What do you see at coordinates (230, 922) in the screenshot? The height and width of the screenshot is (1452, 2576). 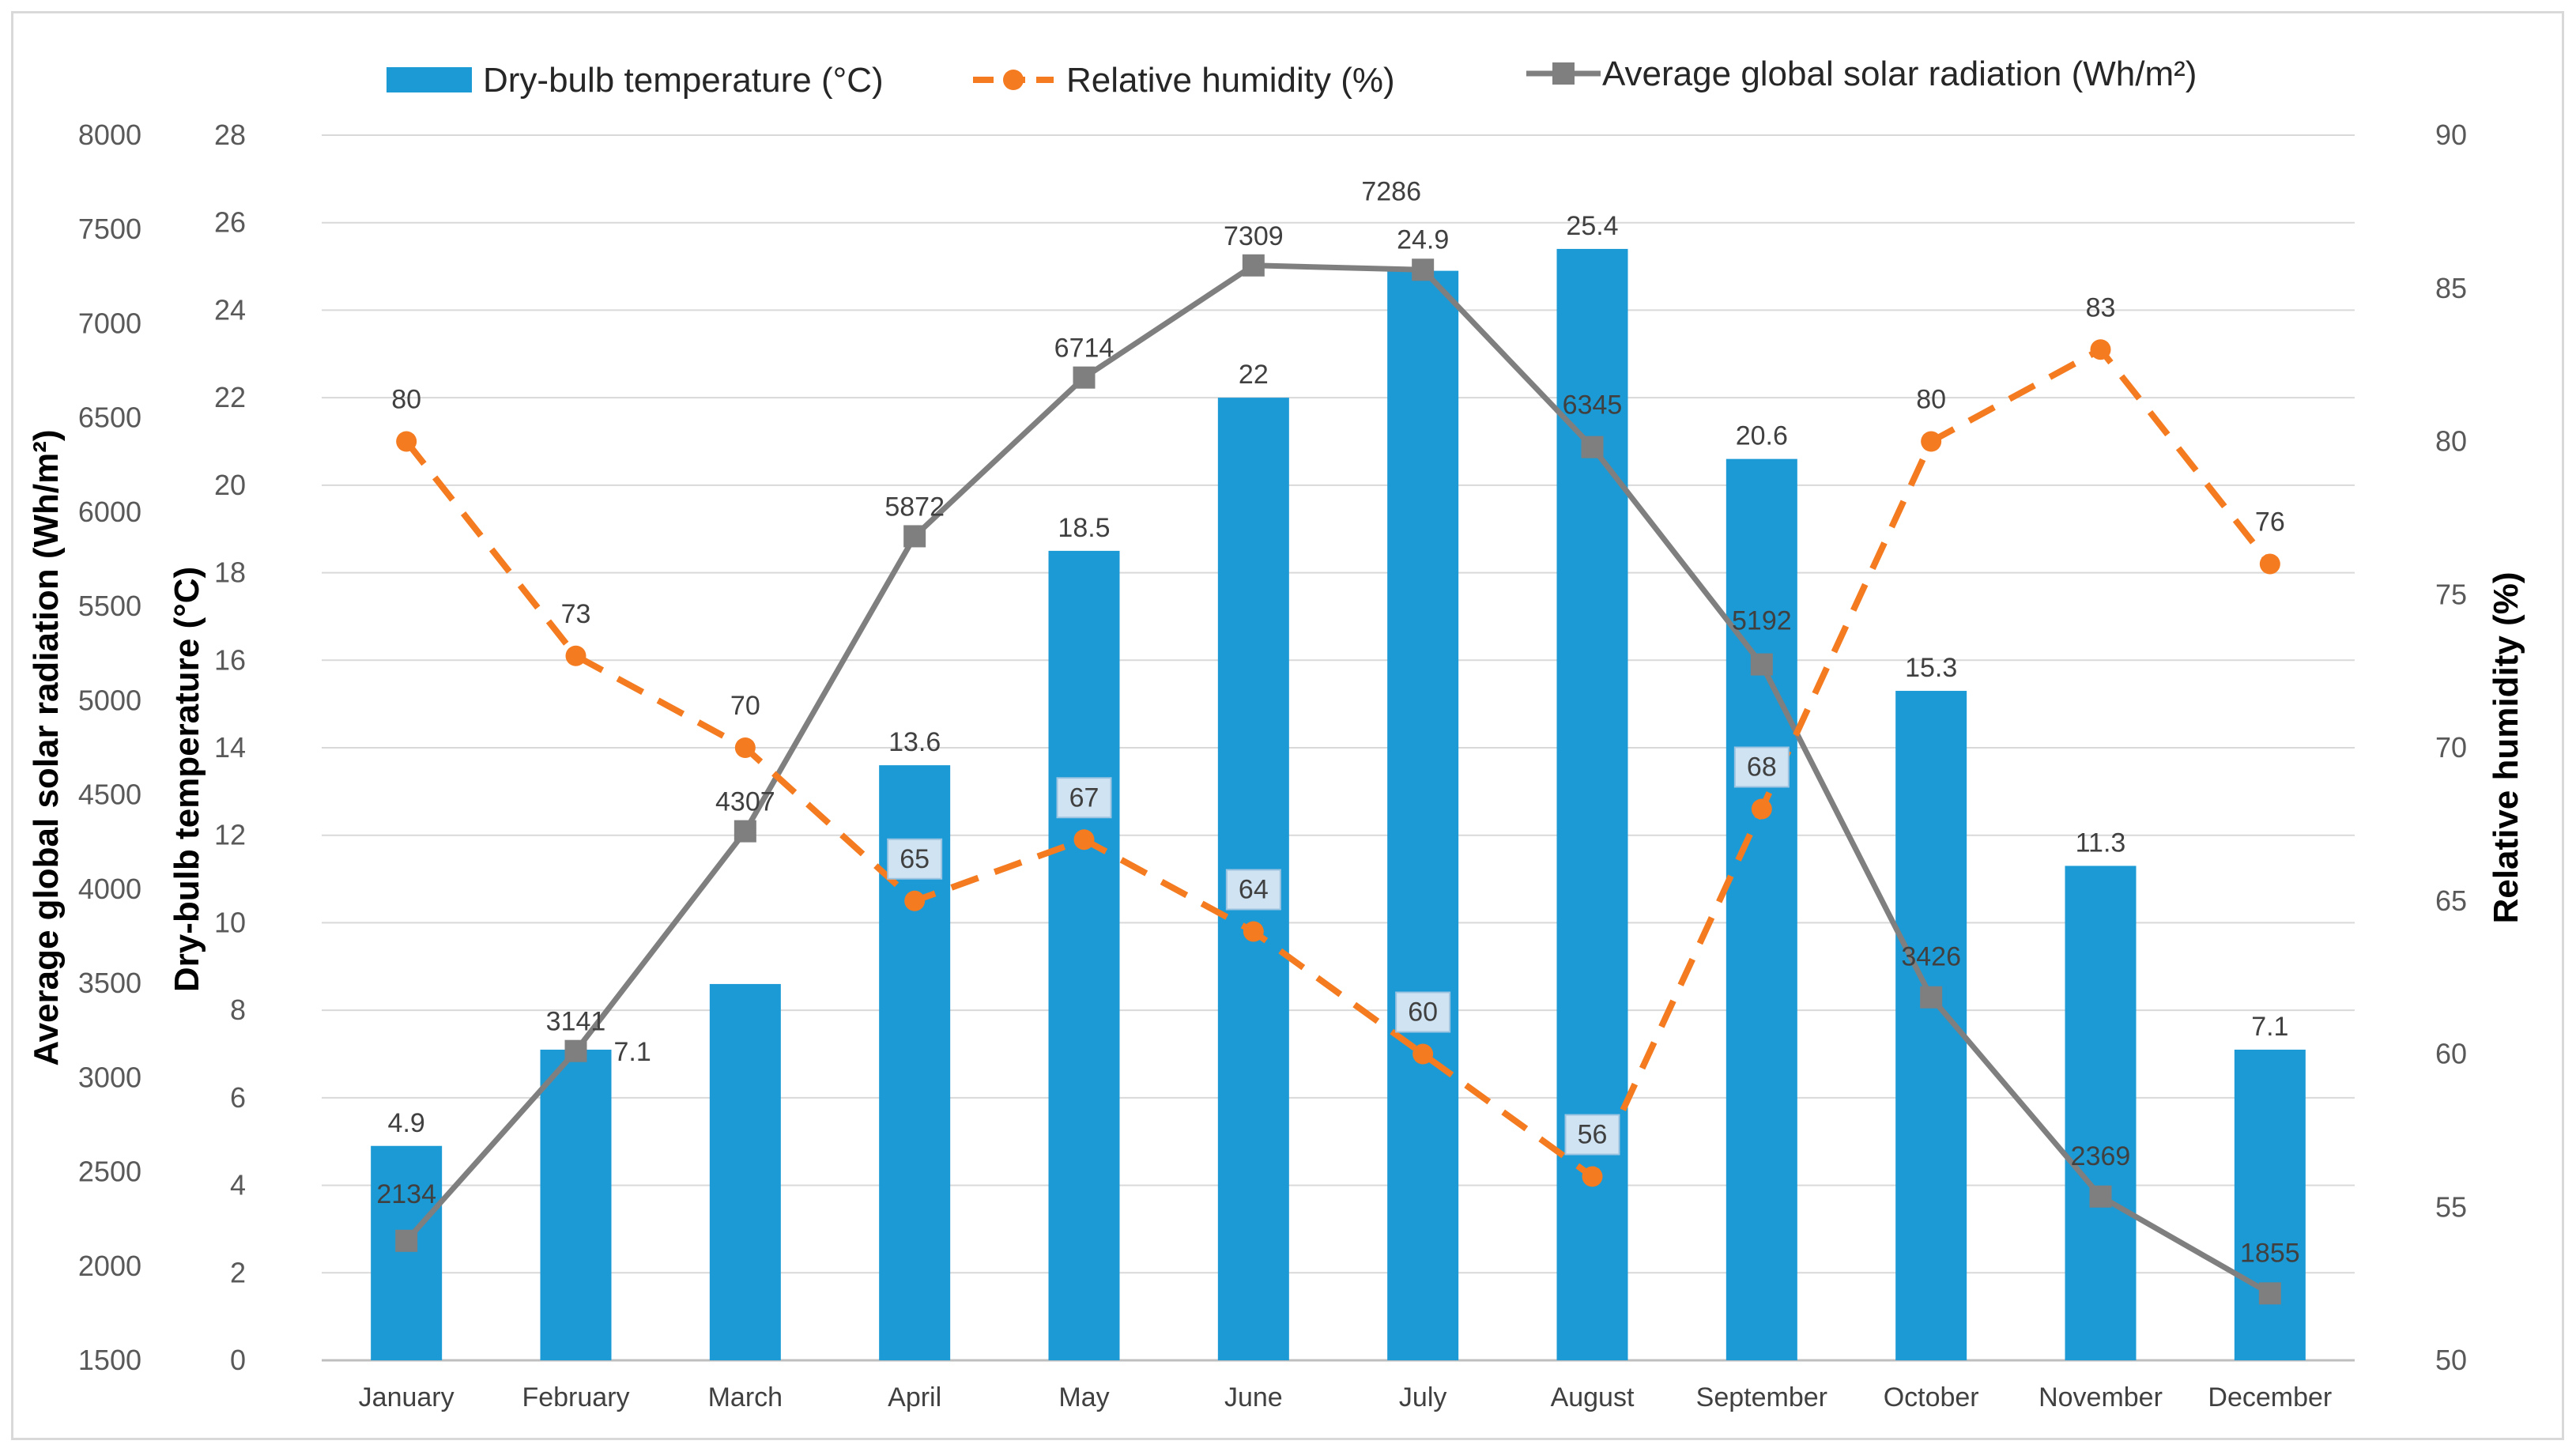 I see `temperature-tick-label: 10` at bounding box center [230, 922].